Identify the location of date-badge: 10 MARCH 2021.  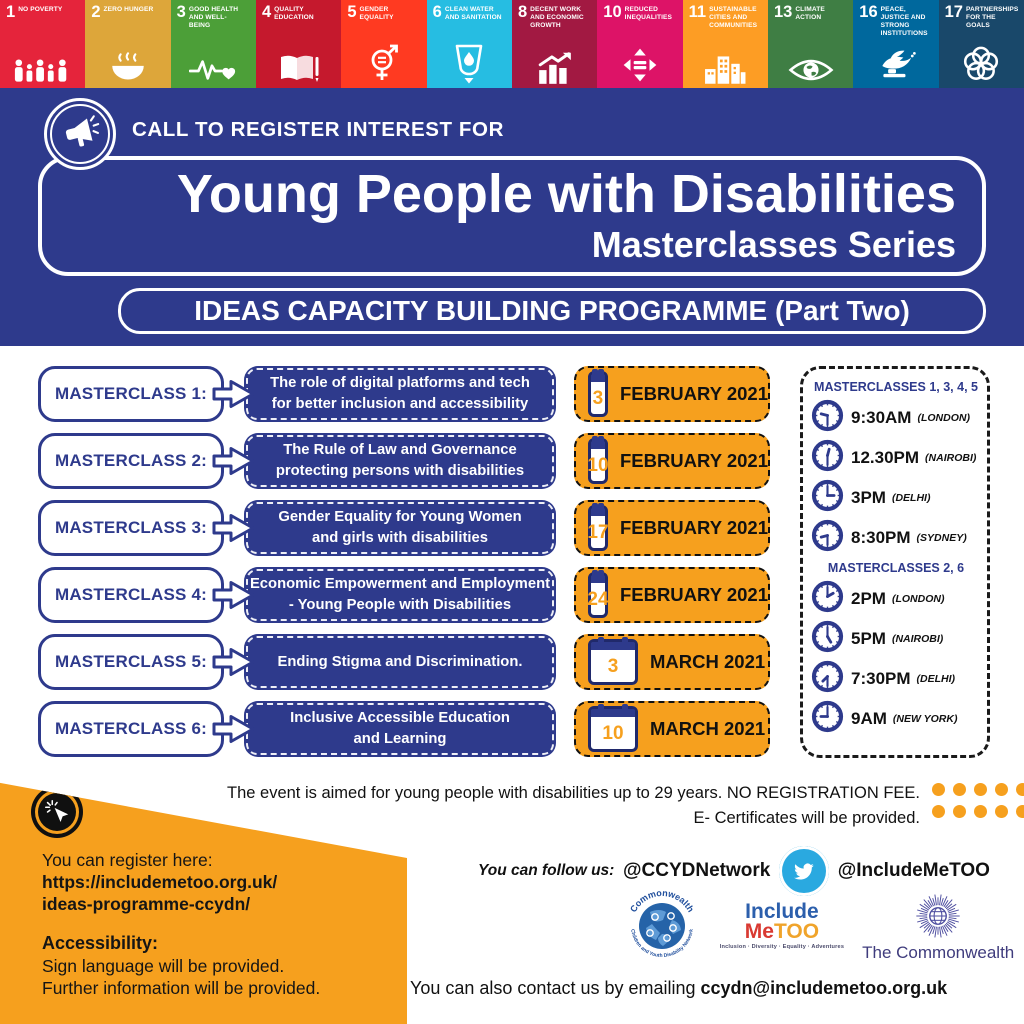
(672, 729).